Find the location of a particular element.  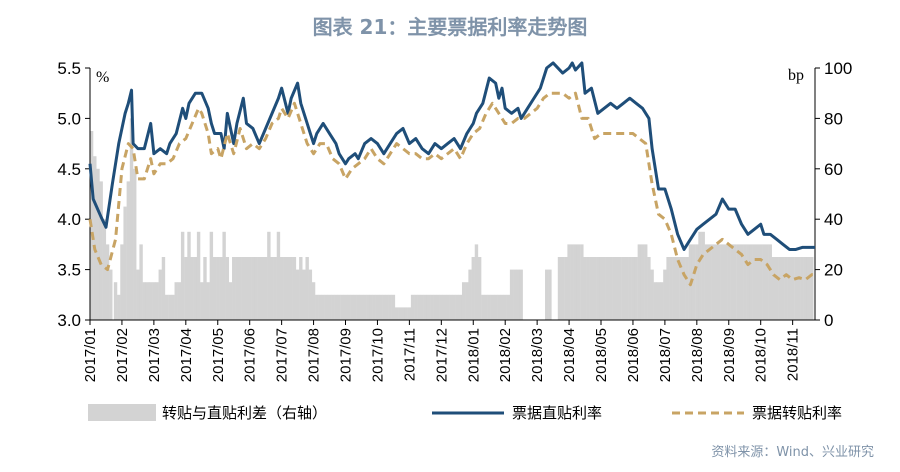

x-tick-label: 2017/07 is located at coordinates (282, 355).